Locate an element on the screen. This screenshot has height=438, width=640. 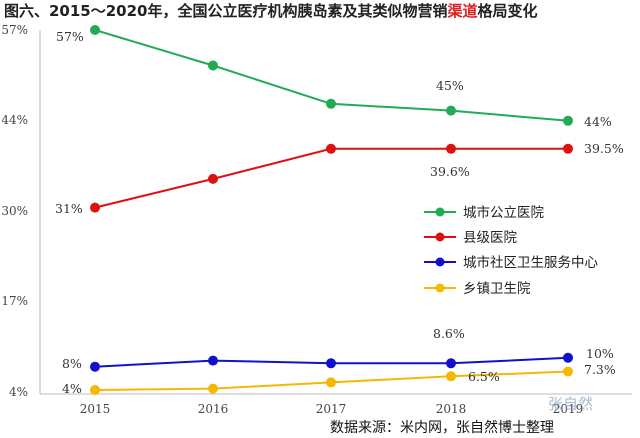
y-axis: 57% 44% 30% 17% 4% is located at coordinates (21, 211).